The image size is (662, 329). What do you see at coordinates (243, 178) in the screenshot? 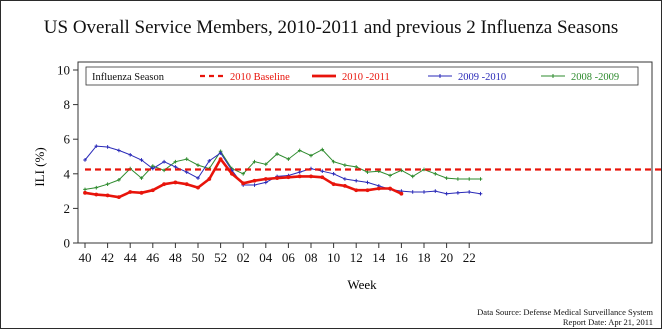
I see `series-line-2010-2011` at bounding box center [243, 178].